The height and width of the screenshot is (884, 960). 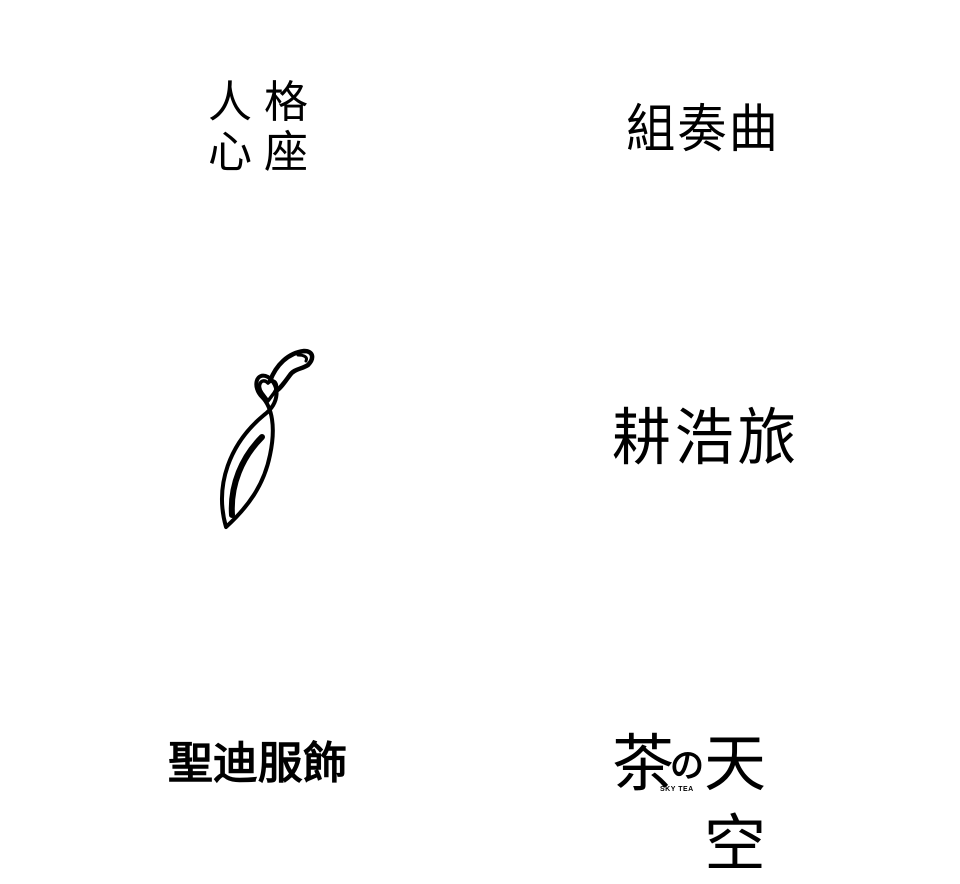 I want to click on logo-text-line-1: 人格, so click(x=264, y=102).